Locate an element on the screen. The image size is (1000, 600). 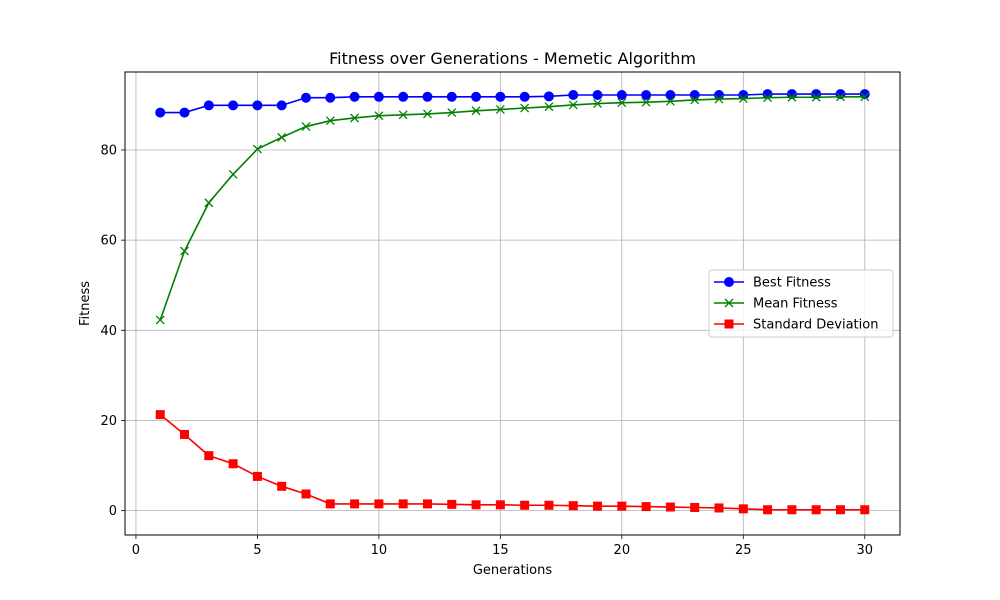
x-tick-label: 0 is located at coordinates (136, 550).